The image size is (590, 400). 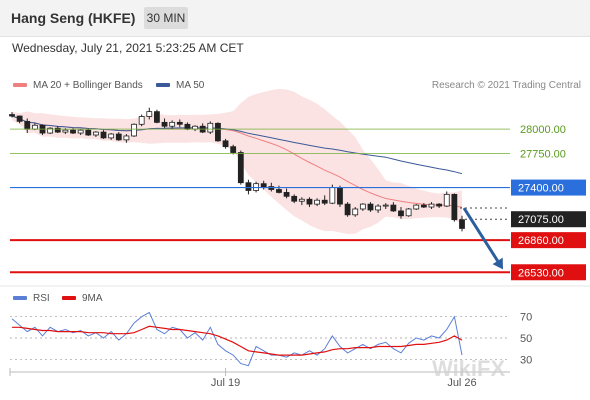 I want to click on level-label: 26530.00, so click(x=541, y=273).